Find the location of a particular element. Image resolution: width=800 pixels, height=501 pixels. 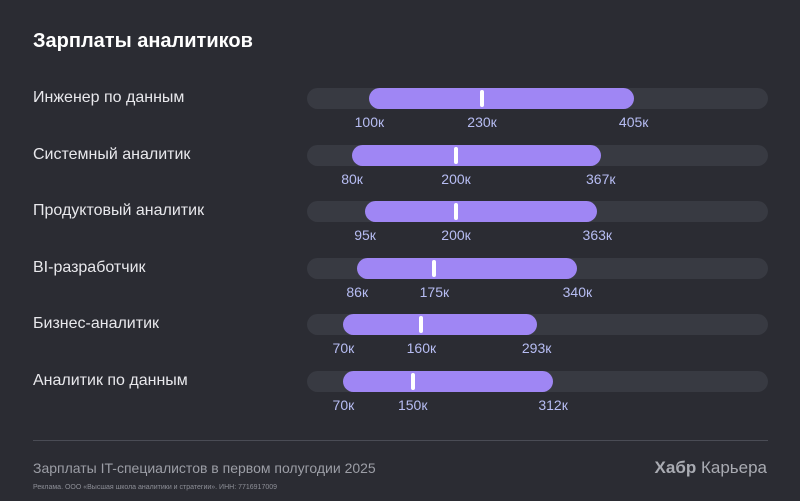

median-value-label: 160к is located at coordinates (421, 348).